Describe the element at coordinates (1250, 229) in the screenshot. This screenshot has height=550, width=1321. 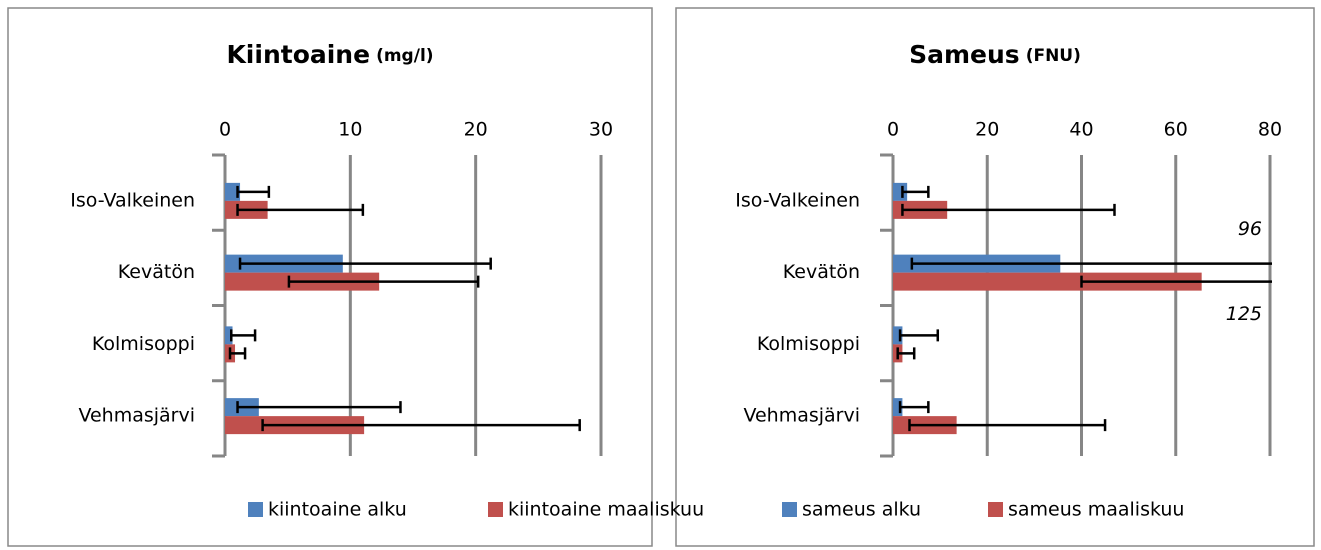
I see `error-value-label: 96` at that location.